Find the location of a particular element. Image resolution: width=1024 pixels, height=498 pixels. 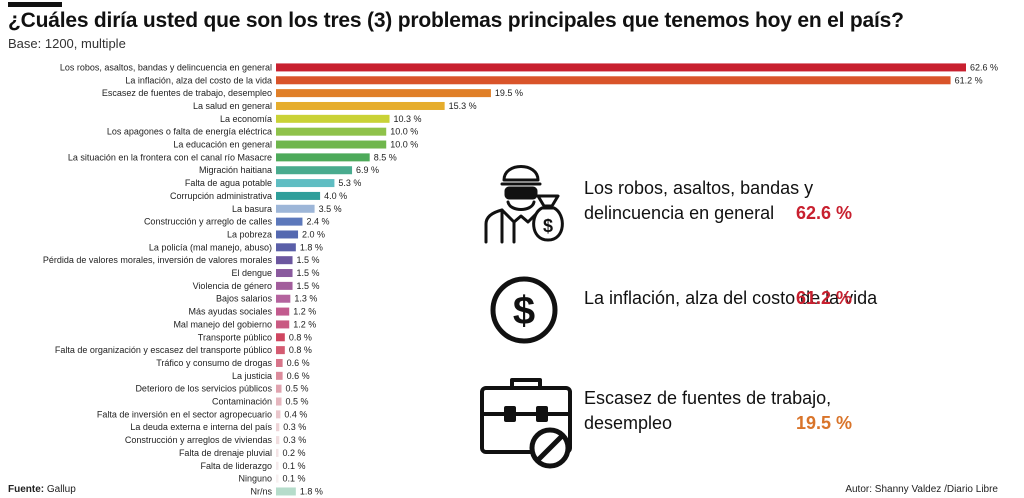

source-note: Fuente: Gallup is located at coordinates (42, 489).